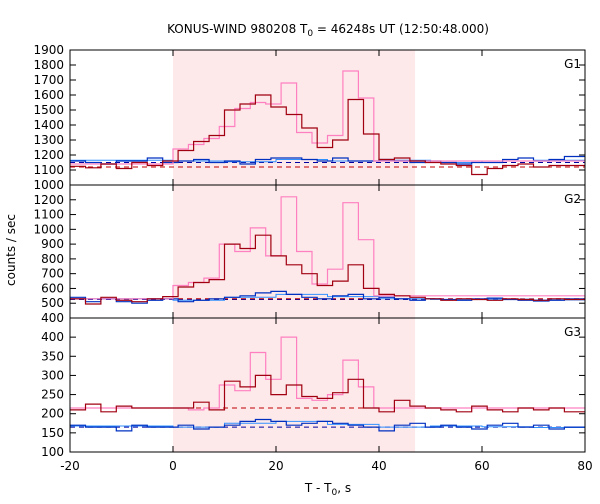  What do you see at coordinates (70, 466) in the screenshot?
I see `x-tick-label: -20` at bounding box center [70, 466].